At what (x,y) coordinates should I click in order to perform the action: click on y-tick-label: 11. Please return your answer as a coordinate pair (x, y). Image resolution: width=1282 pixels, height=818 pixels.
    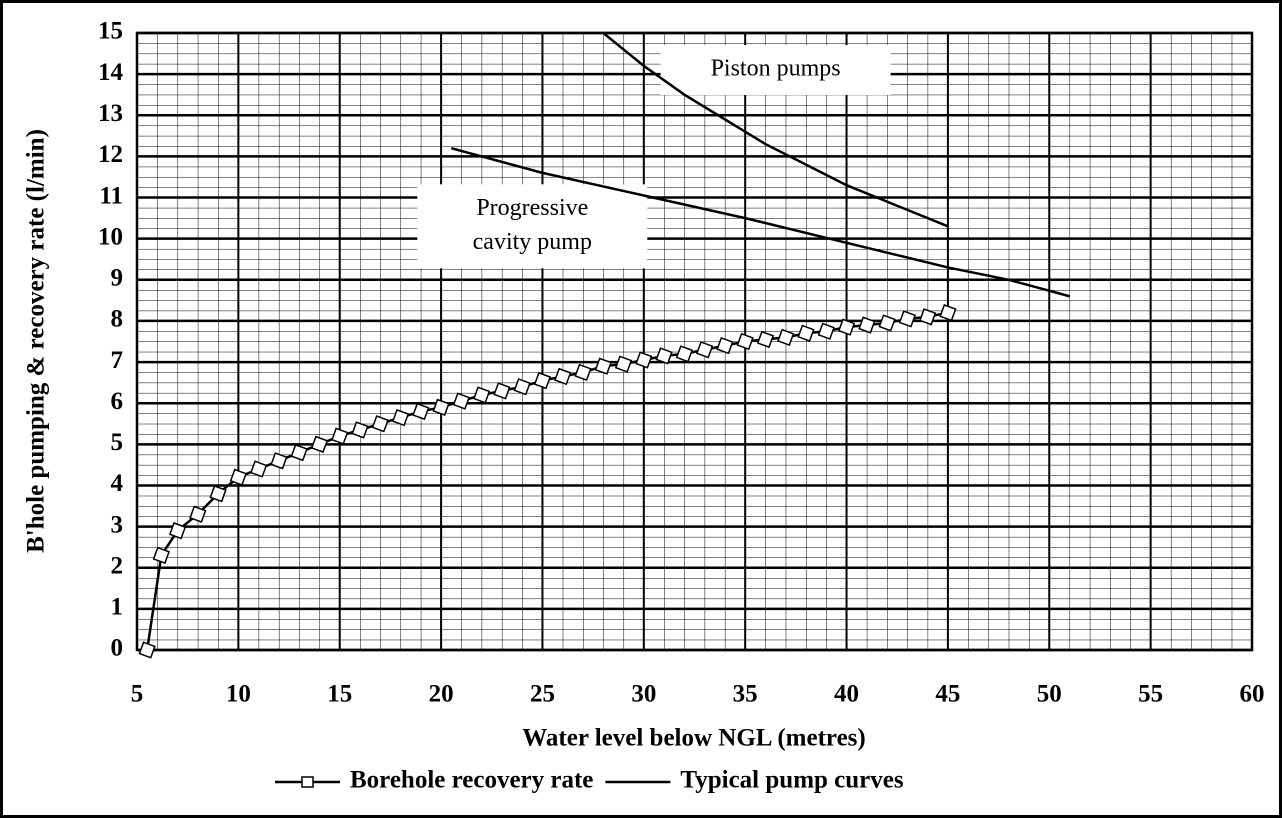
    Looking at the image, I should click on (111, 195).